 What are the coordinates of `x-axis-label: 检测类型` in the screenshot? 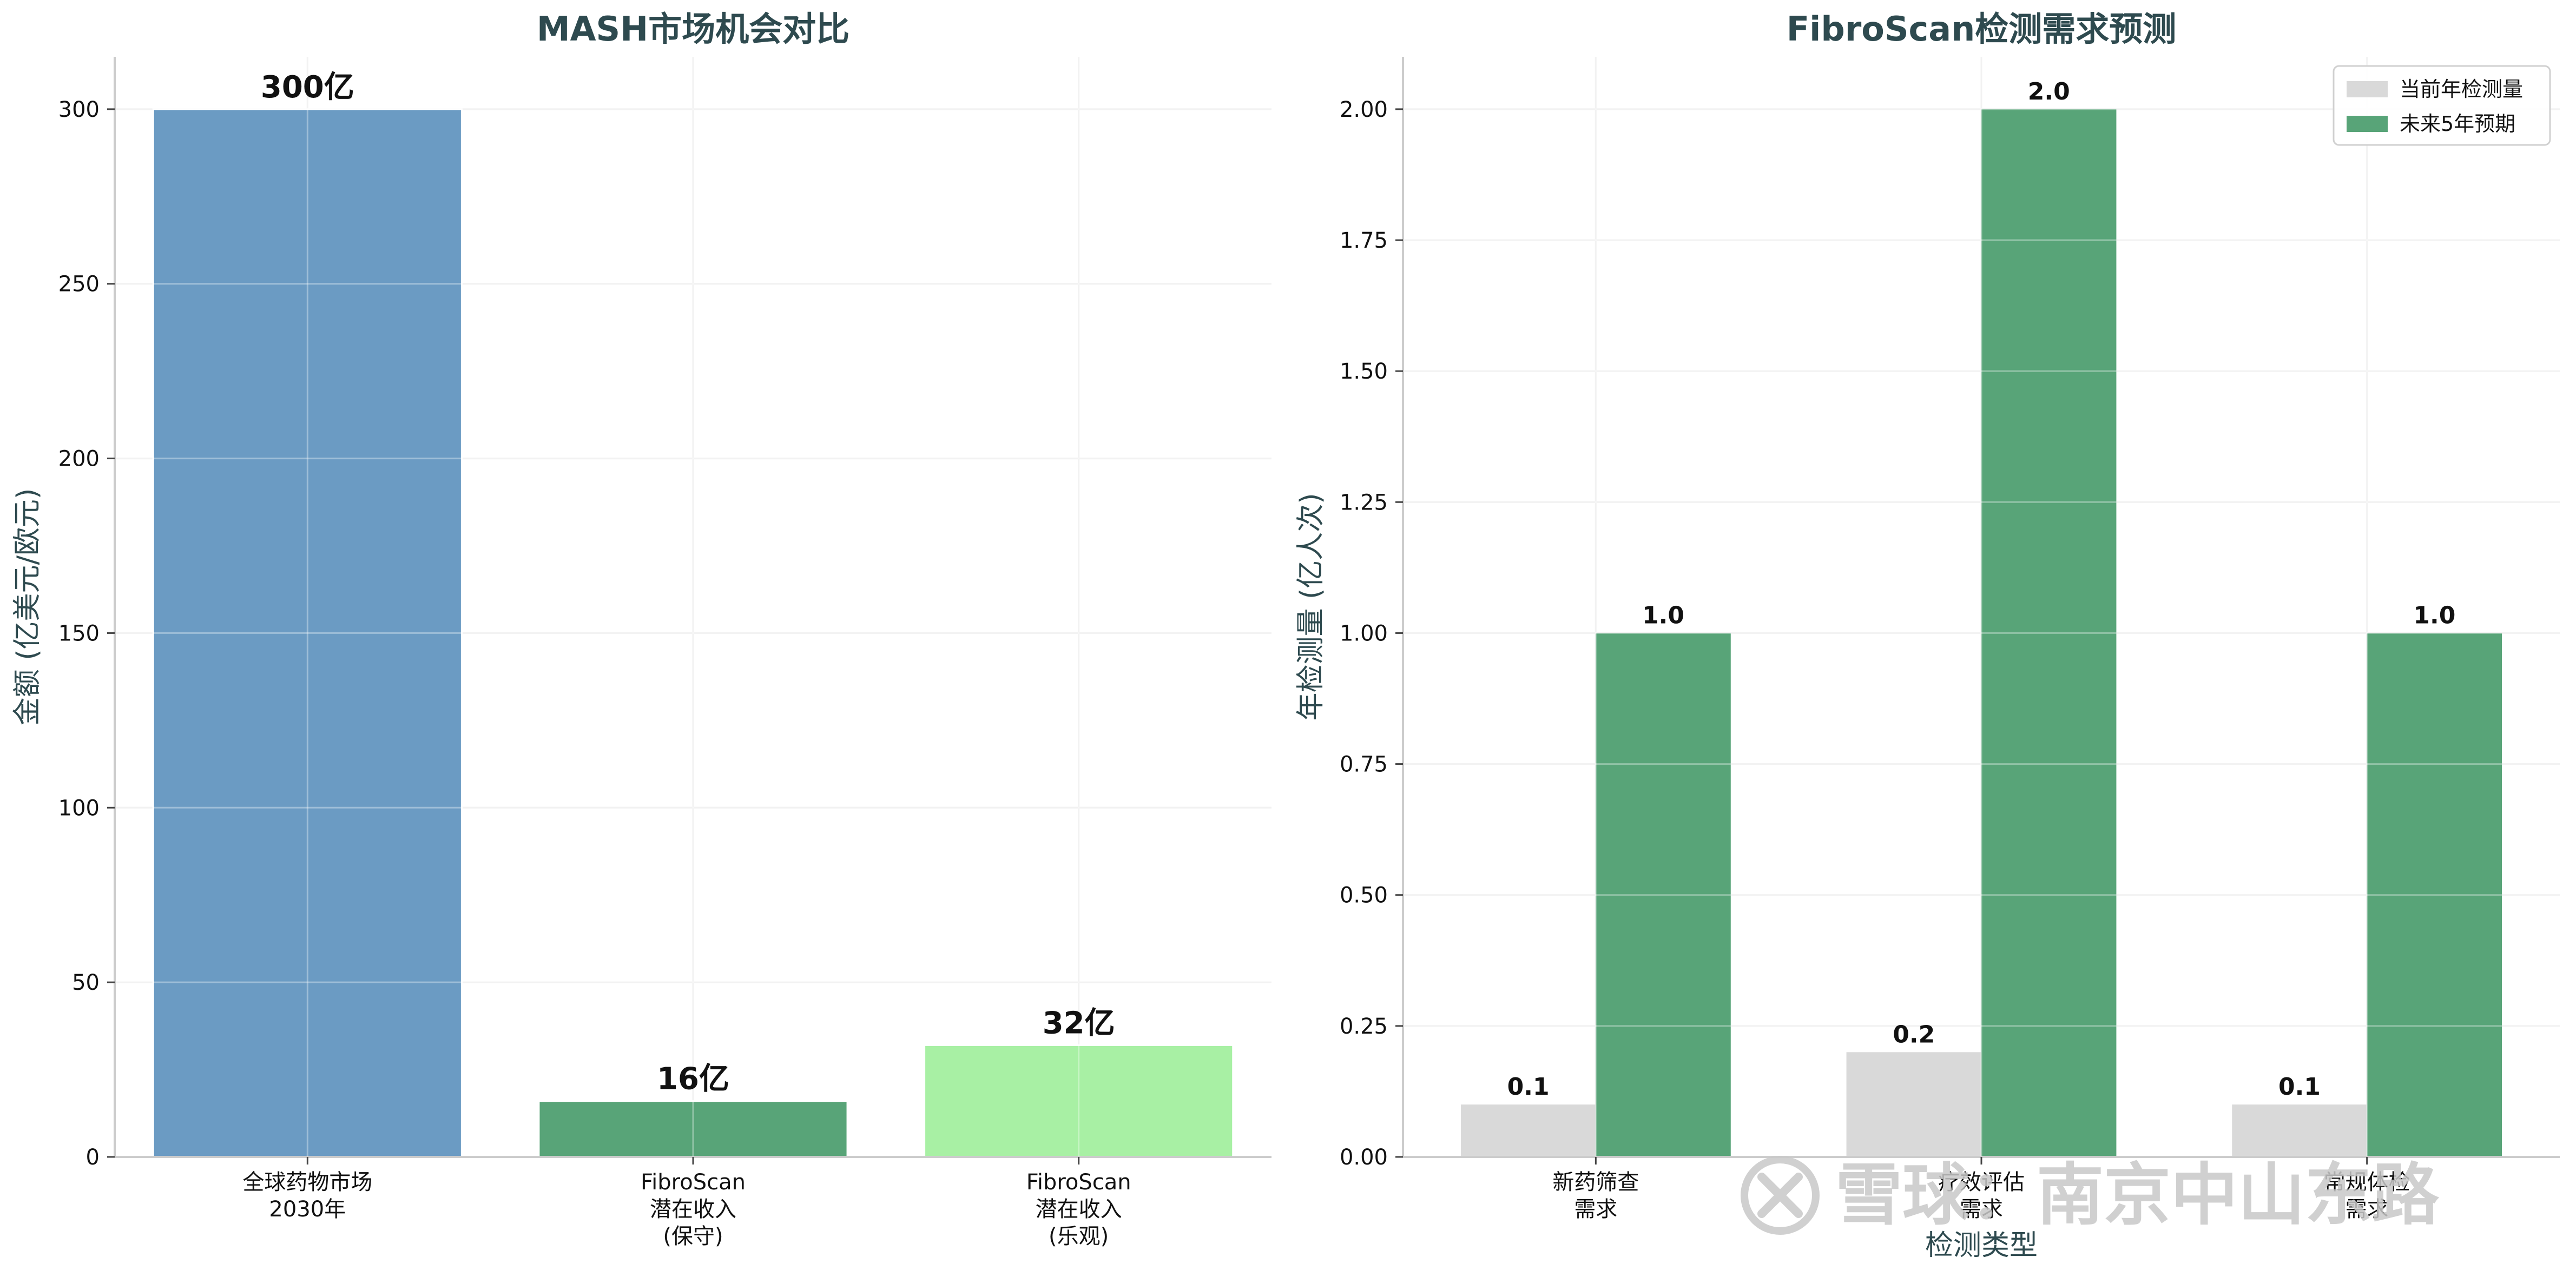 It's located at (1981, 1245).